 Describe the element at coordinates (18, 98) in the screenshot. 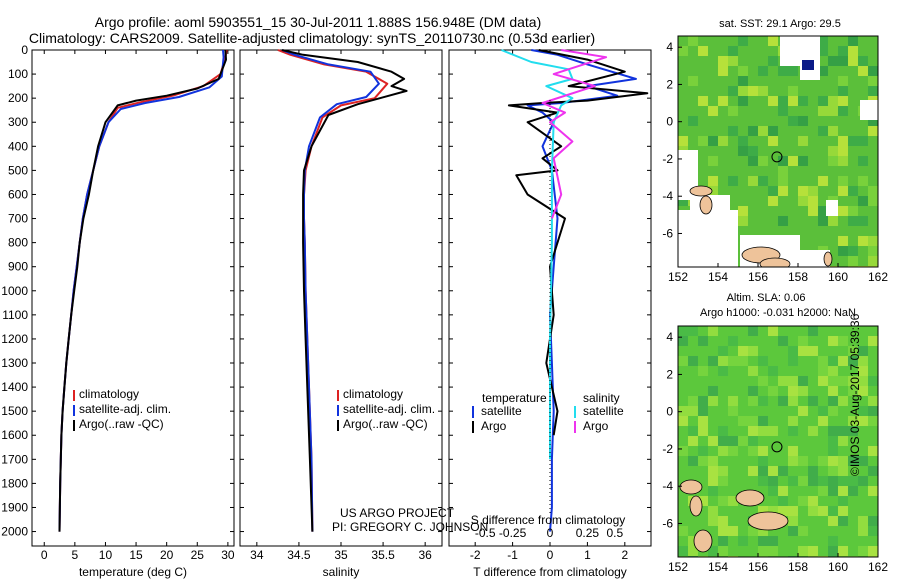

I see `y-tick-label: 200` at that location.